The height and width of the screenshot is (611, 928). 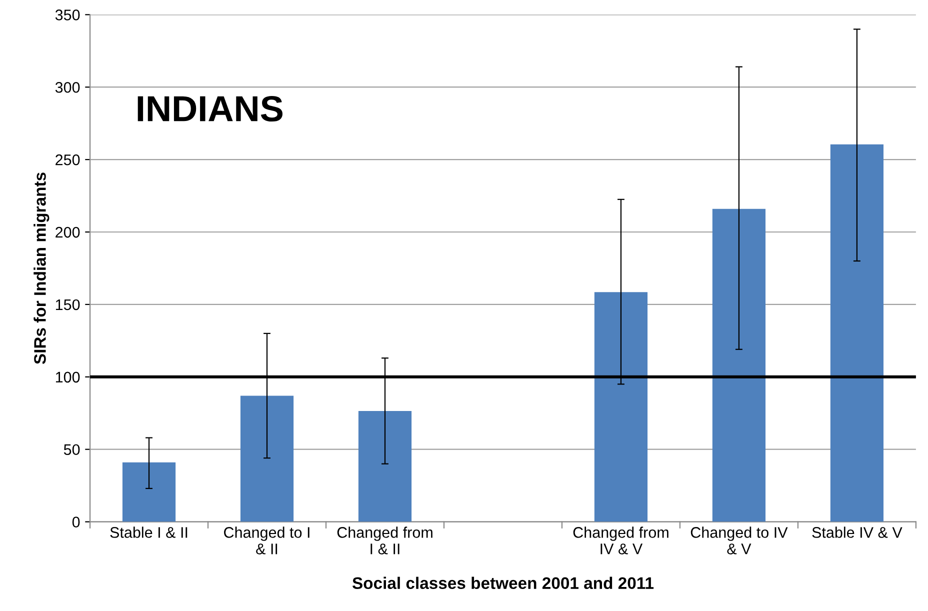 What do you see at coordinates (210, 109) in the screenshot?
I see `annotation: INDIANS` at bounding box center [210, 109].